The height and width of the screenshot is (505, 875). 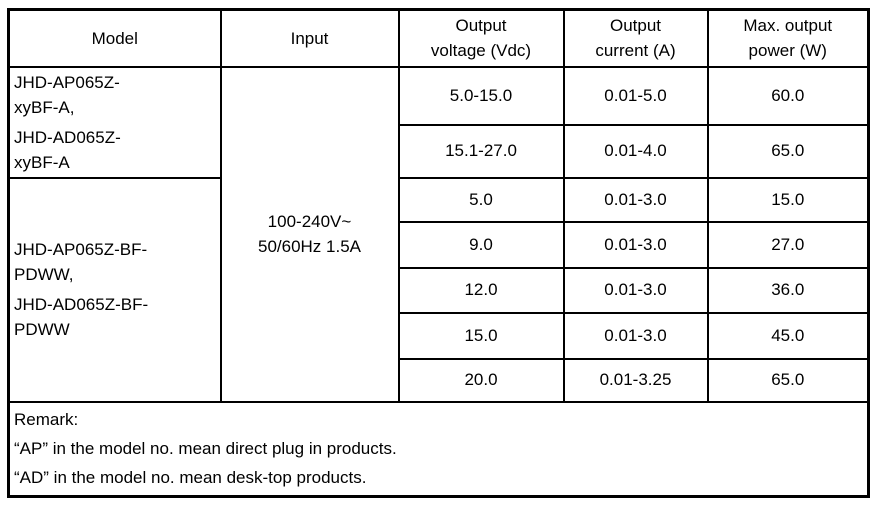 What do you see at coordinates (481, 290) in the screenshot?
I see `output-voltage-cell: 12.0` at bounding box center [481, 290].